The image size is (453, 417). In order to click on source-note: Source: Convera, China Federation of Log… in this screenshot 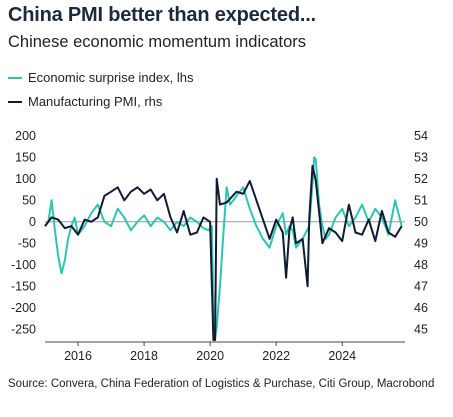, I will do `click(221, 384)`.